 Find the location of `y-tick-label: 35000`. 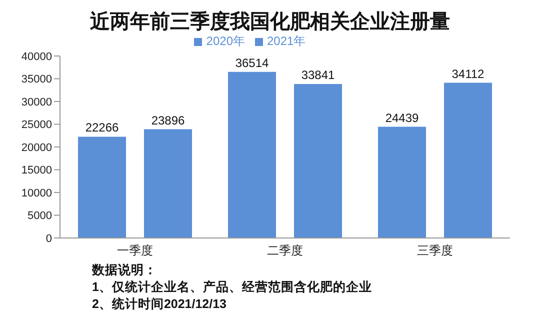

y-tick-label: 35000 is located at coordinates (36, 80).